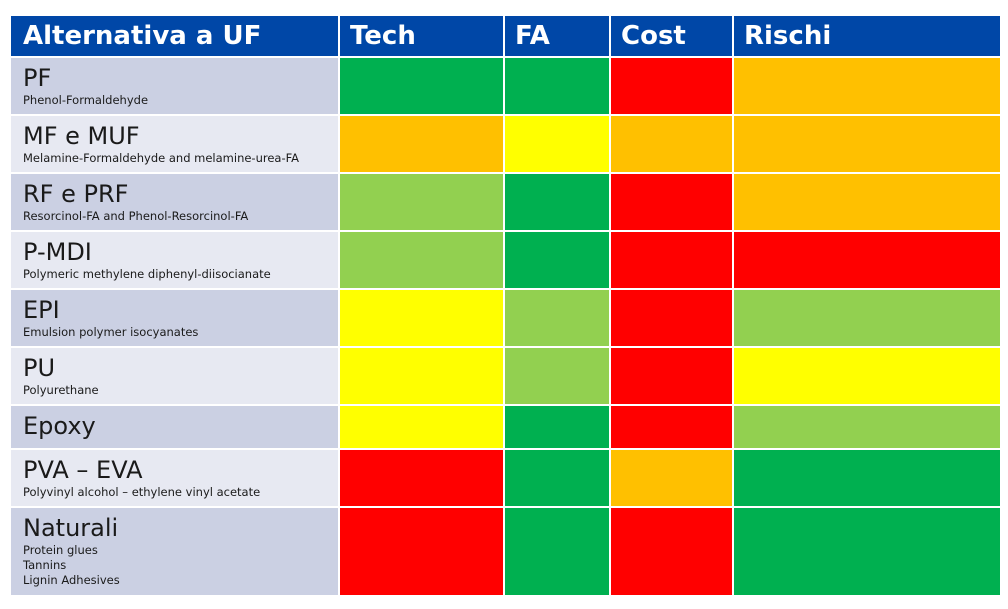 The width and height of the screenshot is (1008, 609). Describe the element at coordinates (39, 368) in the screenshot. I see `alternative-name: PU` at that location.